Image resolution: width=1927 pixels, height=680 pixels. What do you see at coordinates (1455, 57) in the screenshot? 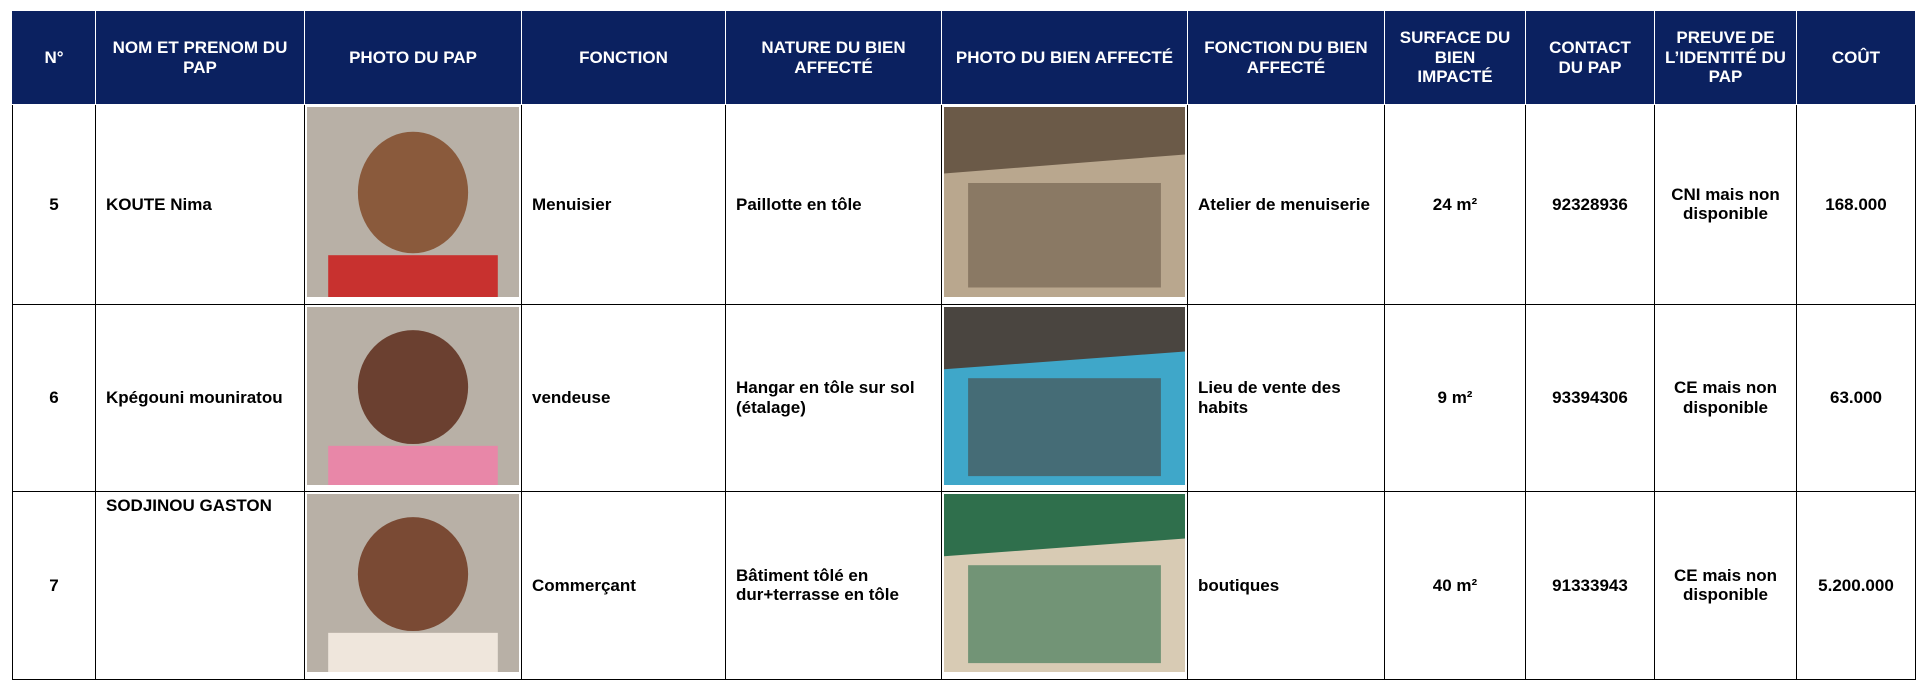
I see `column-header: SURFACE DU BIEN IMPACTÉ` at bounding box center [1455, 57].